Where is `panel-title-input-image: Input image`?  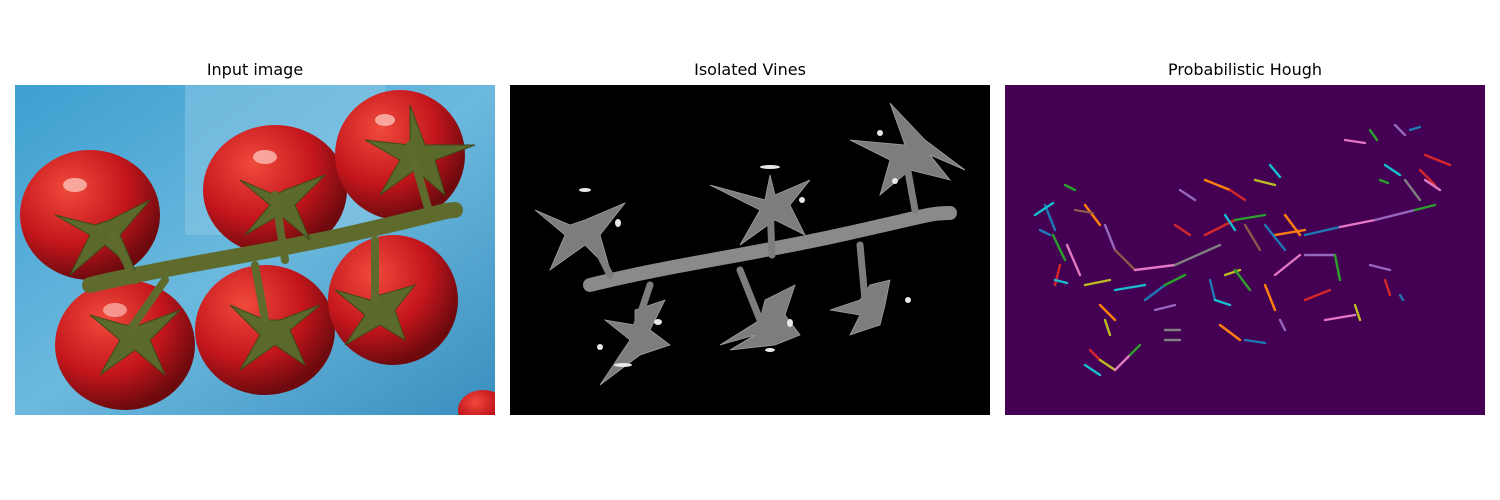 panel-title-input-image: Input image is located at coordinates (255, 69).